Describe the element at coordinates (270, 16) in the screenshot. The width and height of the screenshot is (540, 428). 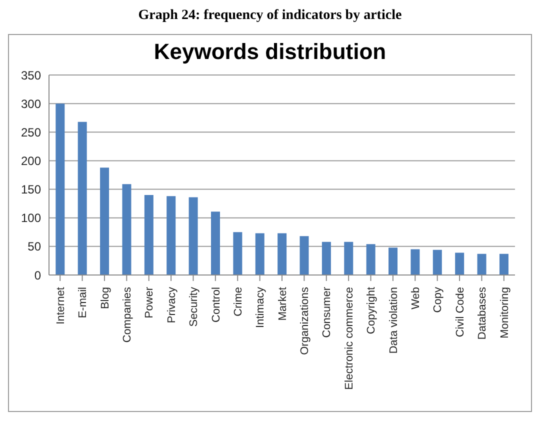
I see `chart-title: Graph 24: frequency of indicators by article` at that location.